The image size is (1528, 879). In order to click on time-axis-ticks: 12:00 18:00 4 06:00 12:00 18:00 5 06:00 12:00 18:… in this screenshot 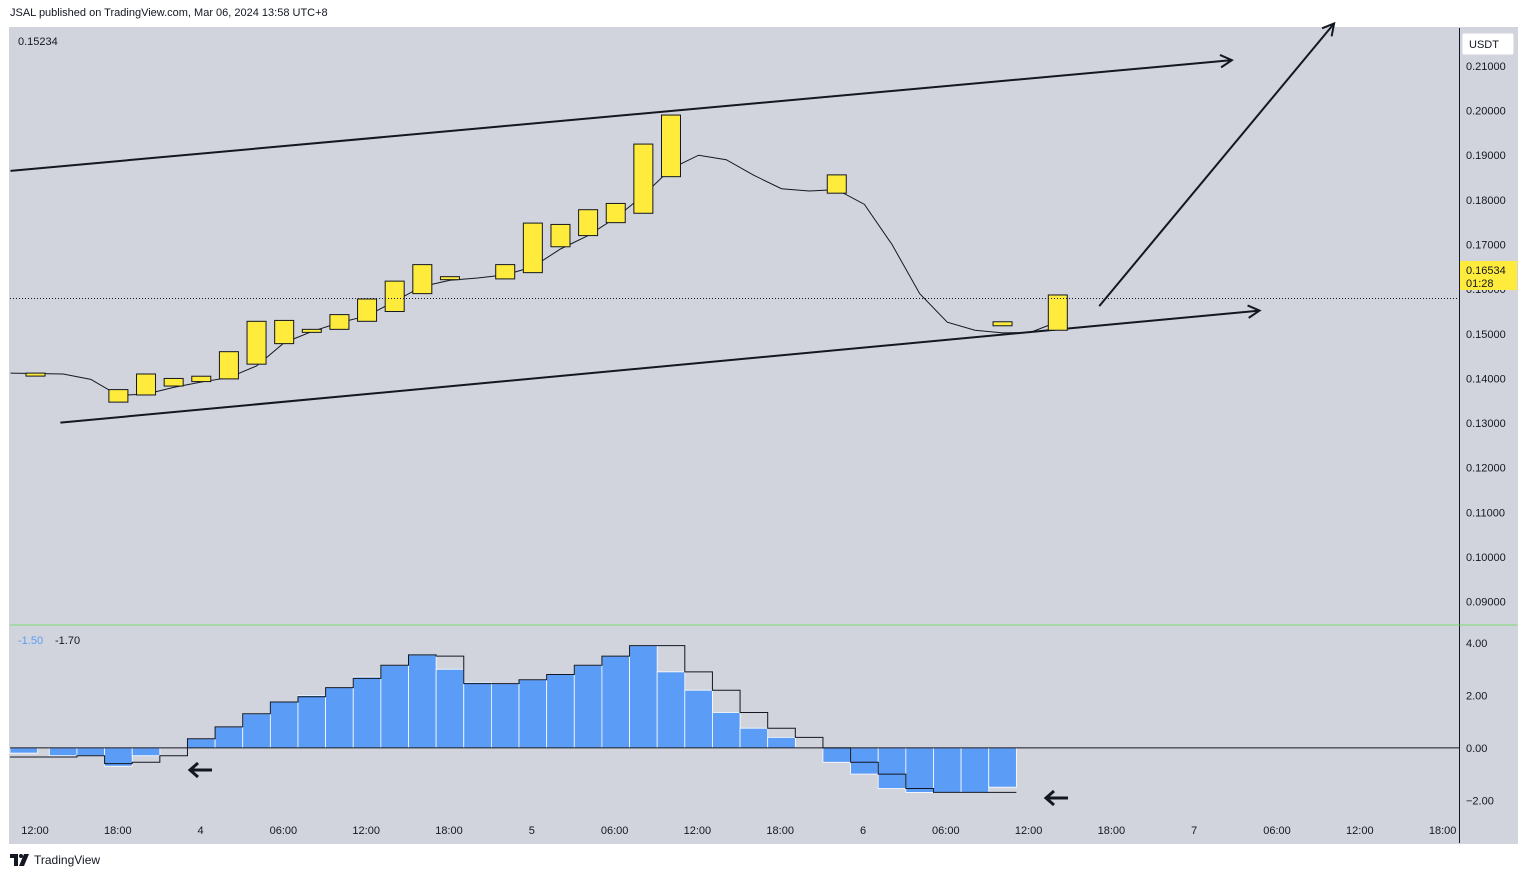, I will do `click(738, 831)`.